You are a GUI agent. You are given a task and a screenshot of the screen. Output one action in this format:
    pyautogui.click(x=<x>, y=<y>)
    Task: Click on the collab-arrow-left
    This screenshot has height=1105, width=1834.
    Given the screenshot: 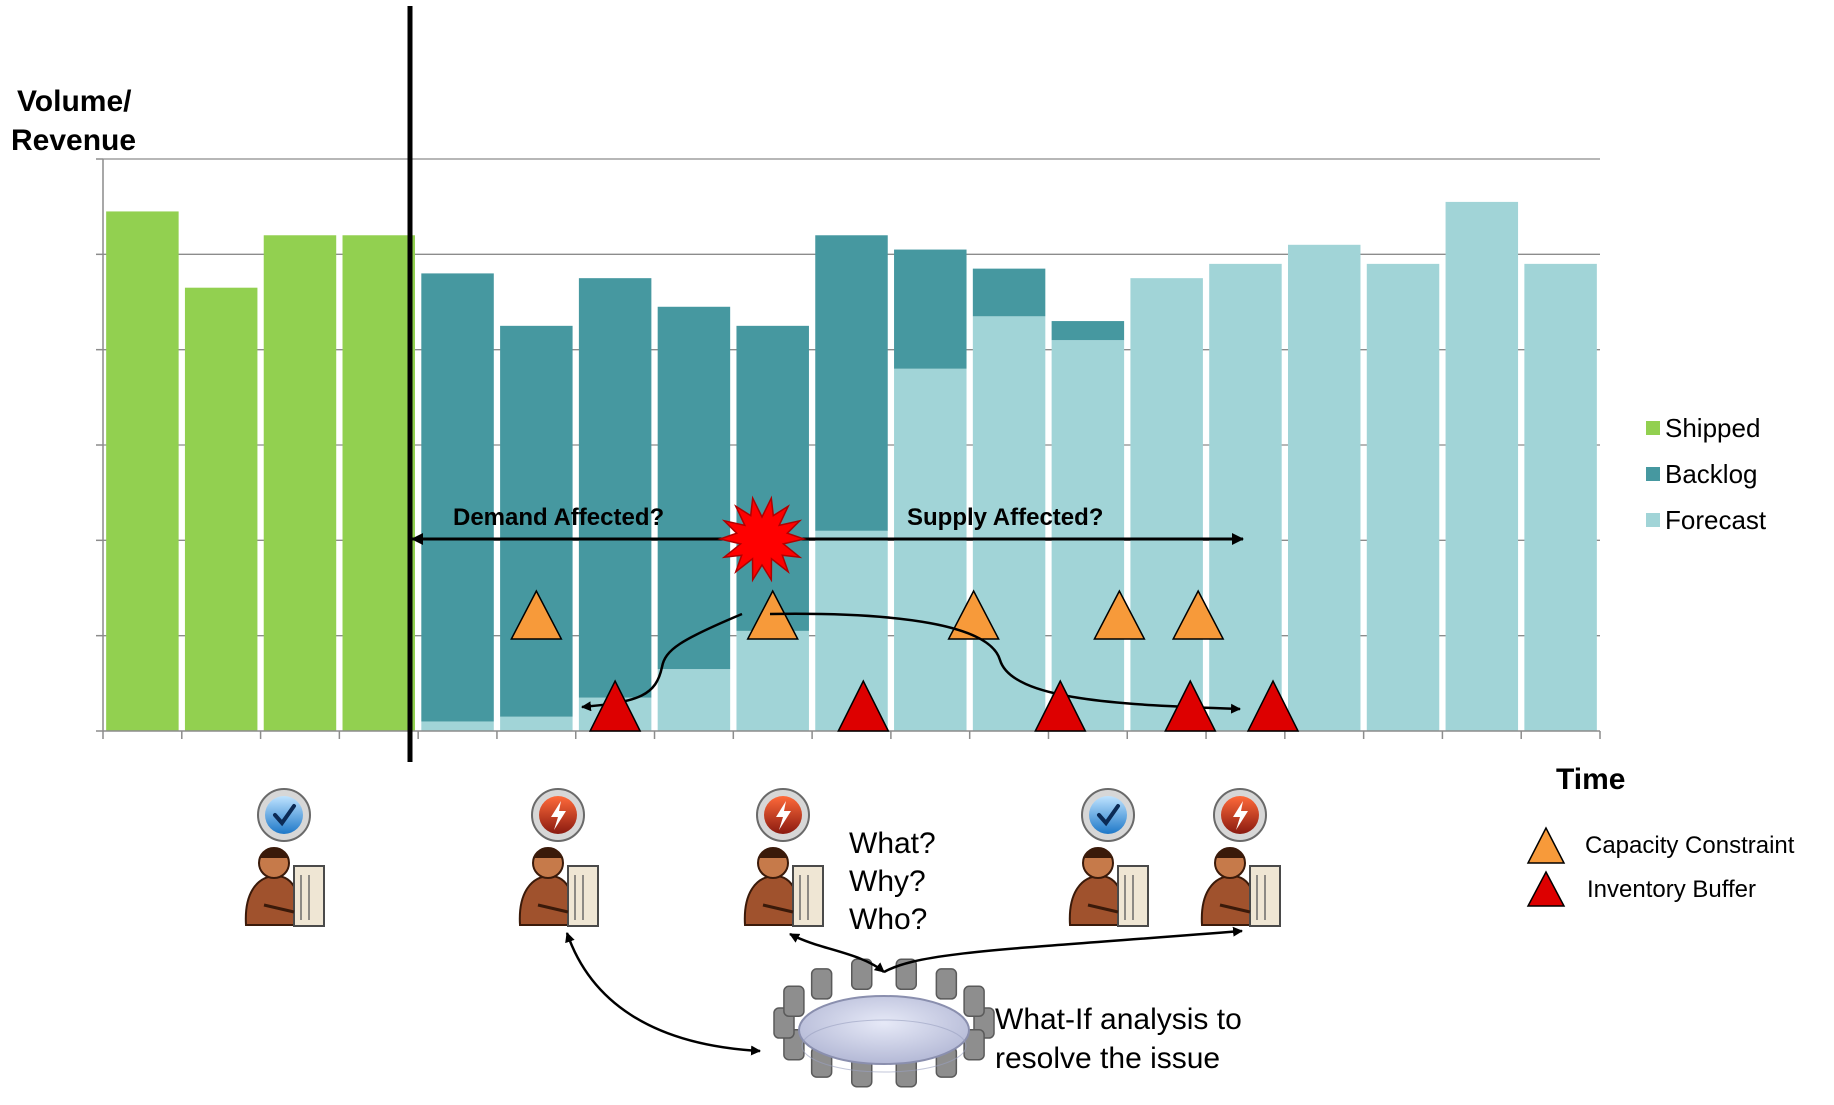 What is the action you would take?
    pyautogui.click(x=663, y=994)
    